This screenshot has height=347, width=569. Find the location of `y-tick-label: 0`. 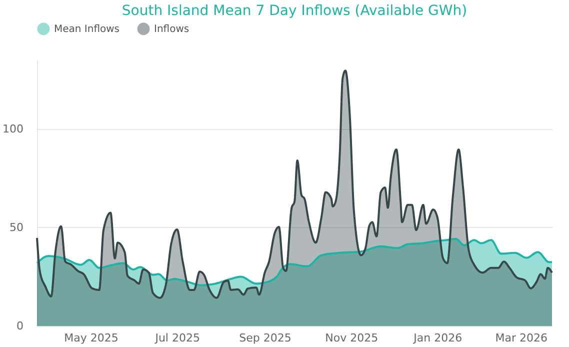

y-tick-label: 0 is located at coordinates (20, 326).